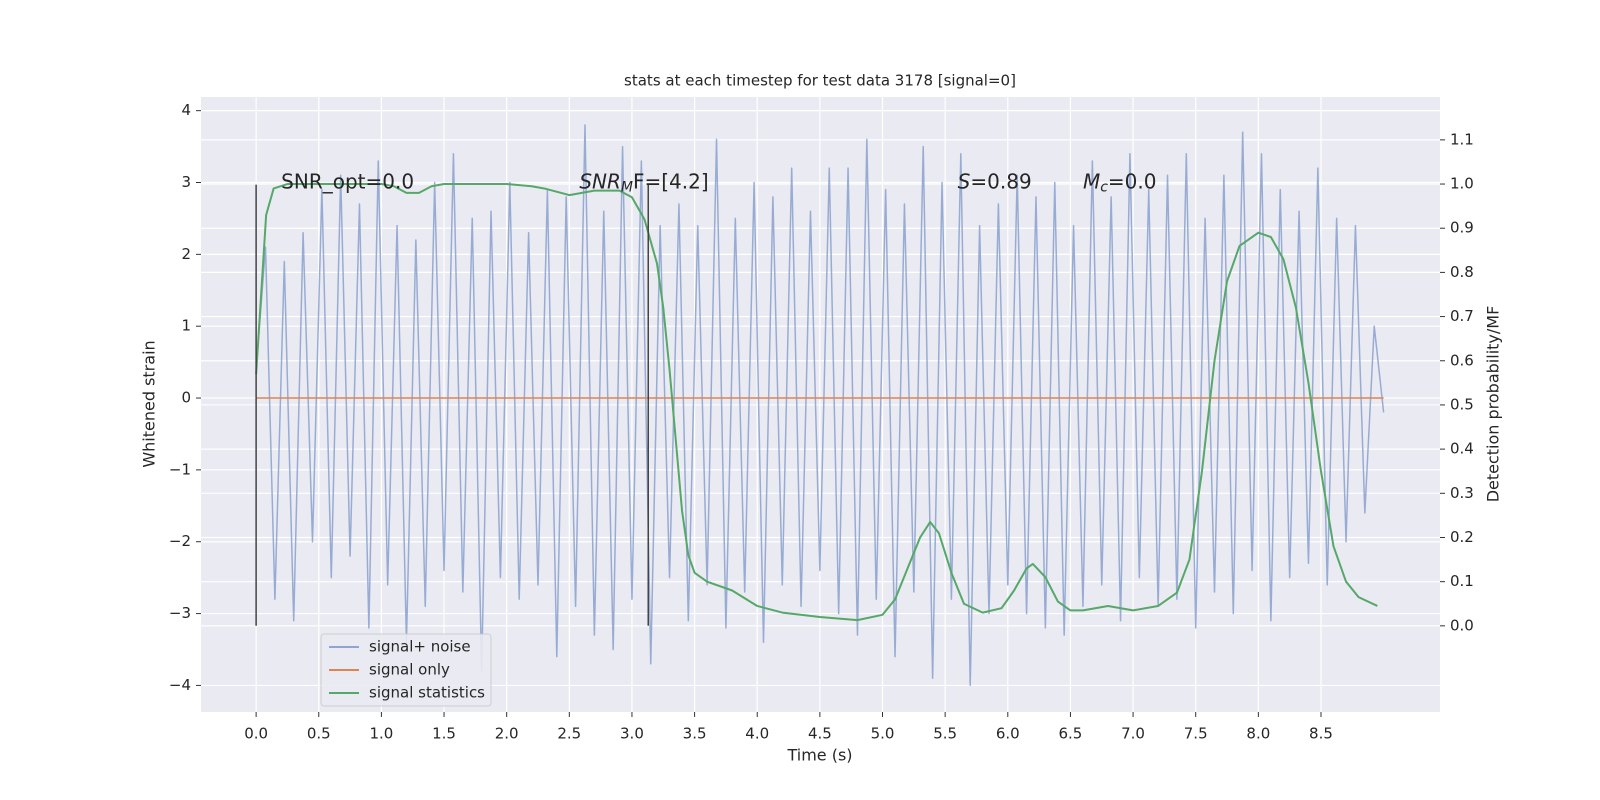 Image resolution: width=1600 pixels, height=800 pixels. Describe the element at coordinates (420, 647) in the screenshot. I see `legend-label: signal+ noise` at that location.